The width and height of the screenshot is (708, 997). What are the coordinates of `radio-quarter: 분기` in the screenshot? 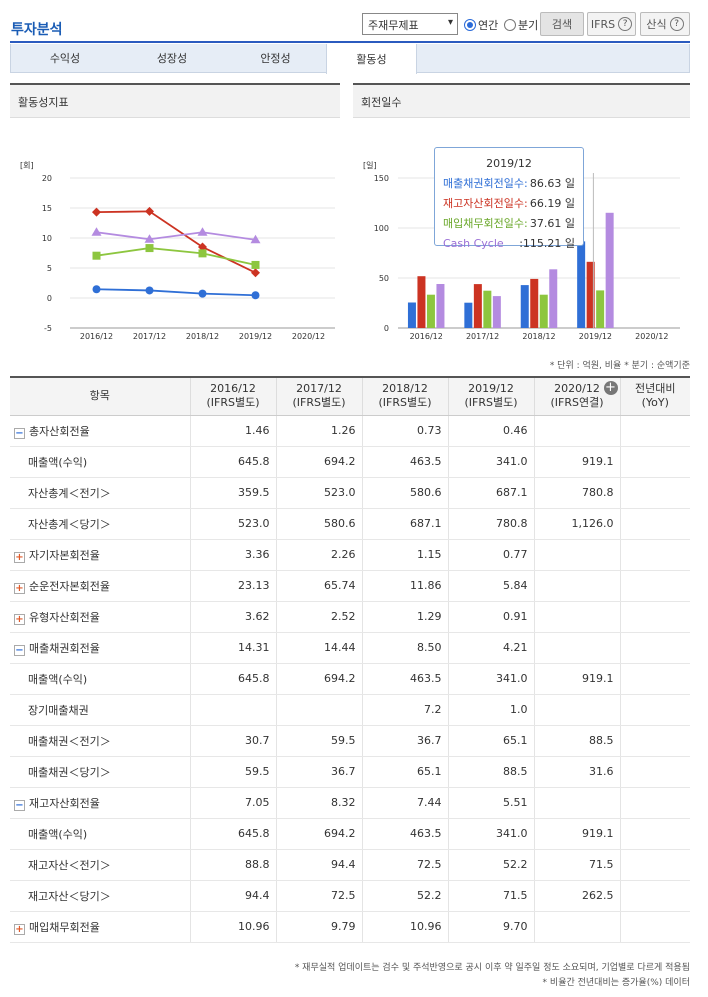 It's located at (521, 25).